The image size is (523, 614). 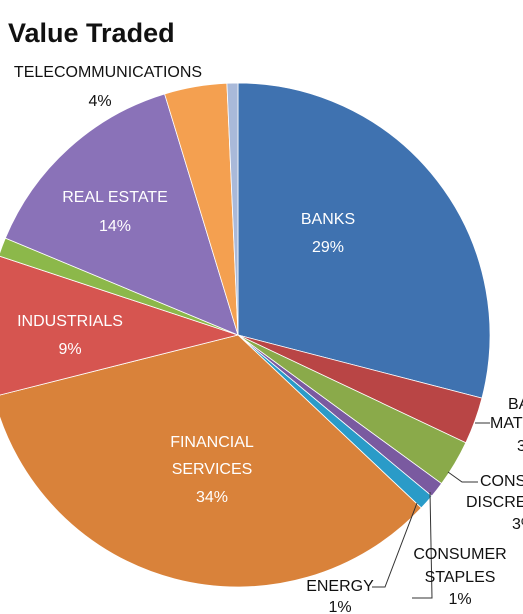 I want to click on label-line: STAPLES, so click(x=460, y=577).